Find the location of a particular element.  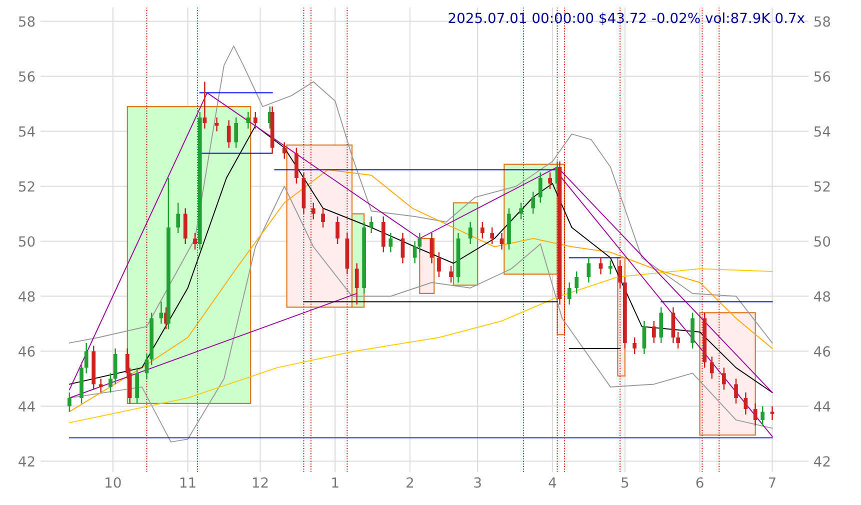

x-tick-label: 5 is located at coordinates (625, 482).